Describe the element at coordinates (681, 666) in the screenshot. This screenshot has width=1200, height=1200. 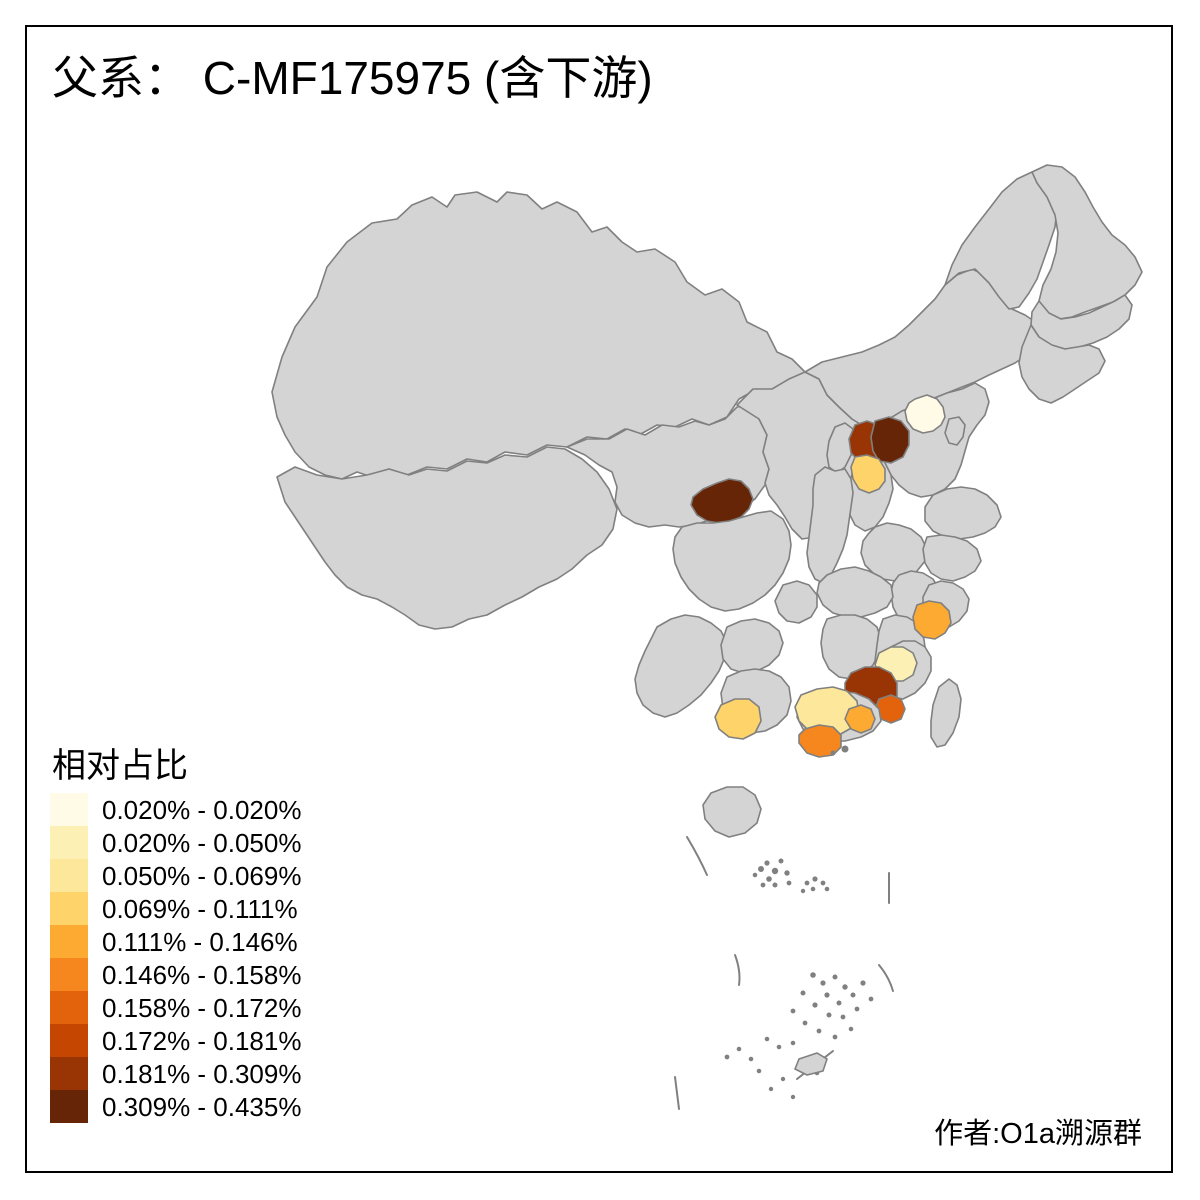
I see `province-yunnan` at that location.